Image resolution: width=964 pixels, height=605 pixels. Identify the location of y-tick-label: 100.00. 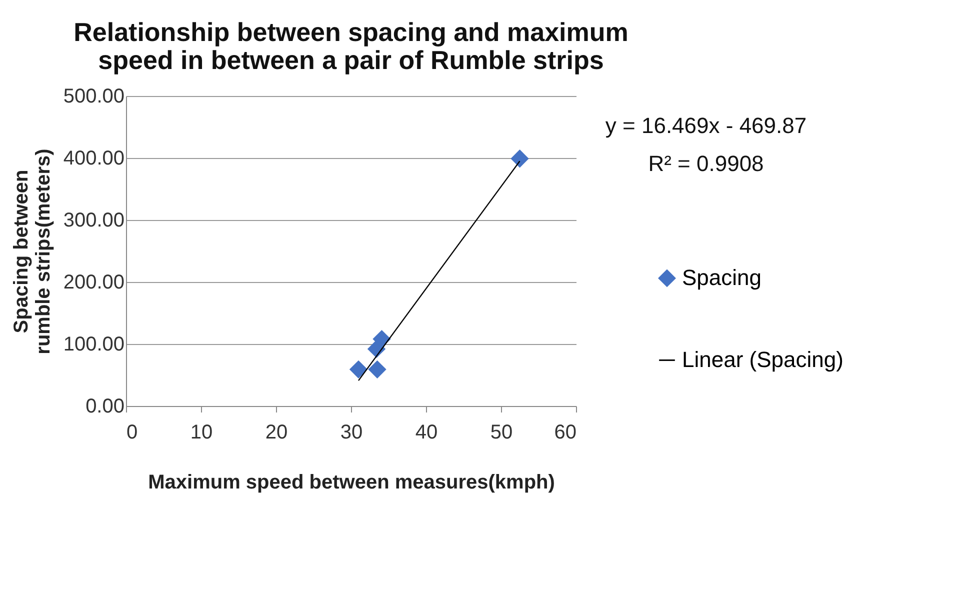
(93, 345).